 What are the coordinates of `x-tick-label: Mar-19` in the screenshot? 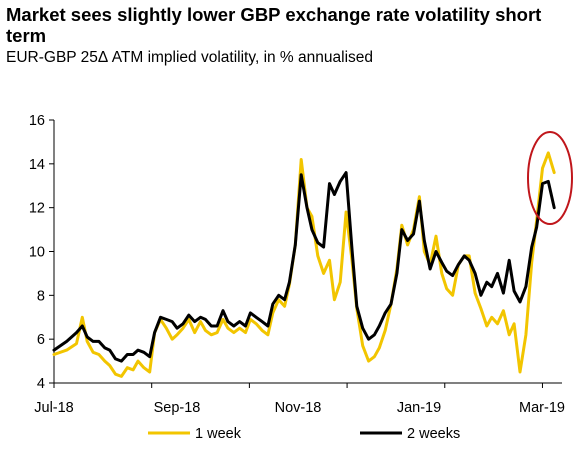 It's located at (542, 408).